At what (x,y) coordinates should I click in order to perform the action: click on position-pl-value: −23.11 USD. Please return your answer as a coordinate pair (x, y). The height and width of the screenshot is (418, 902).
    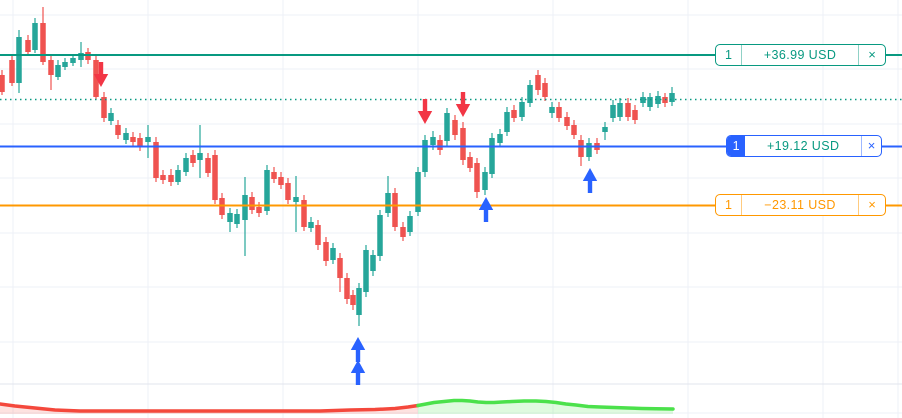
    Looking at the image, I should click on (800, 205).